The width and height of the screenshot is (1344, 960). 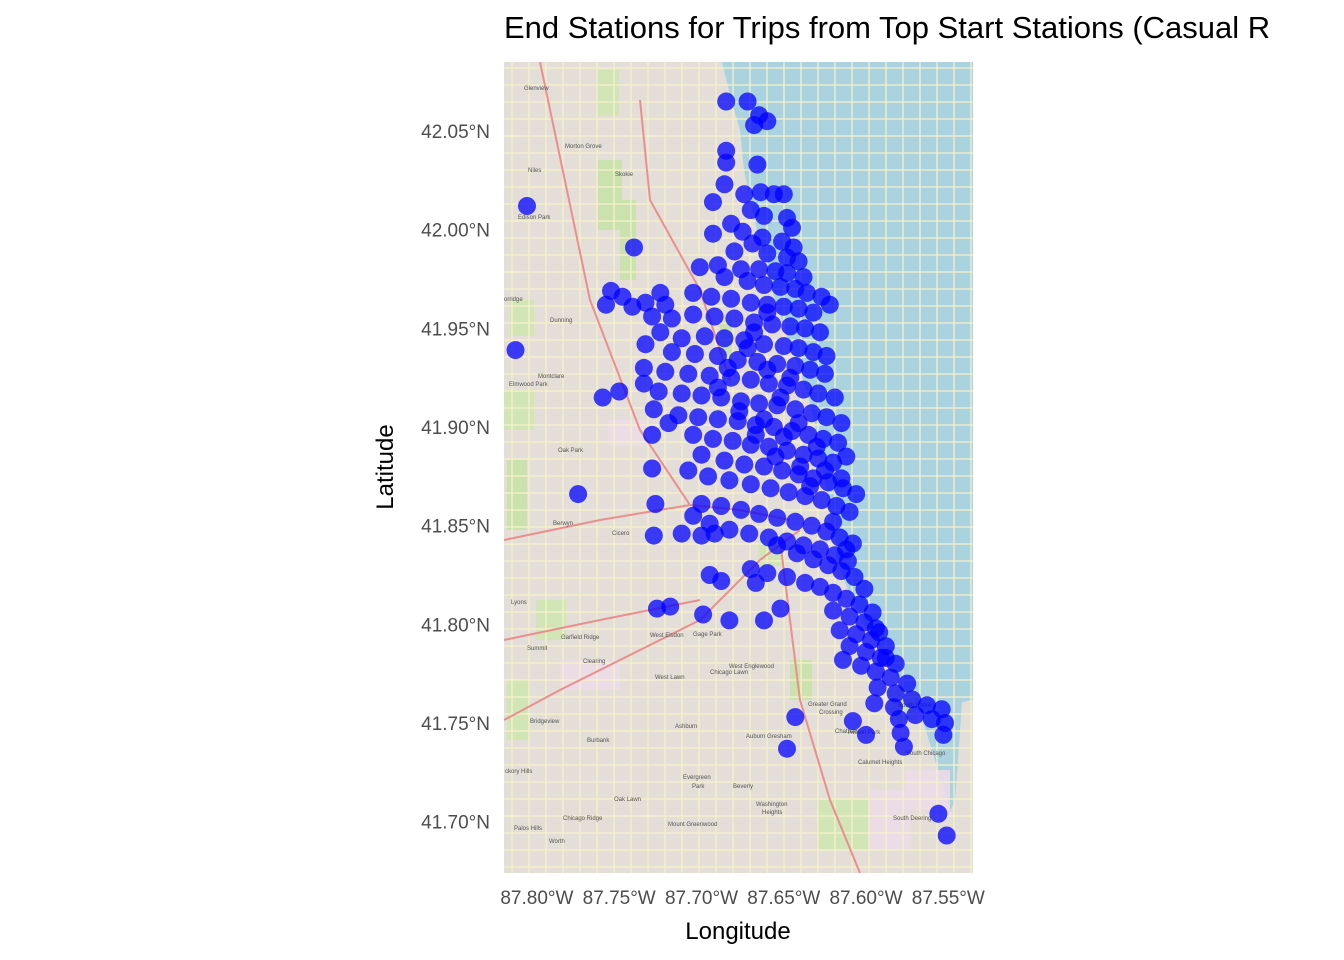 What do you see at coordinates (847, 732) in the screenshot?
I see `svg-text: Chatham` at bounding box center [847, 732].